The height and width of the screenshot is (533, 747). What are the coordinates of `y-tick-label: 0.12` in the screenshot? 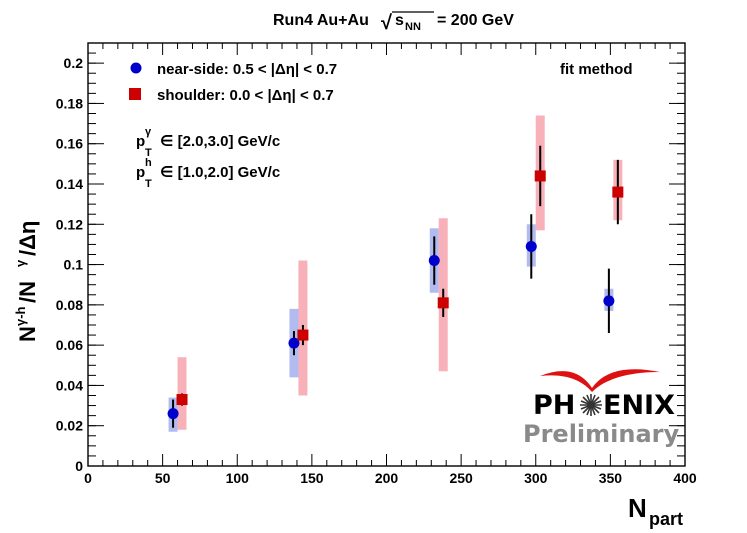 It's located at (69, 224).